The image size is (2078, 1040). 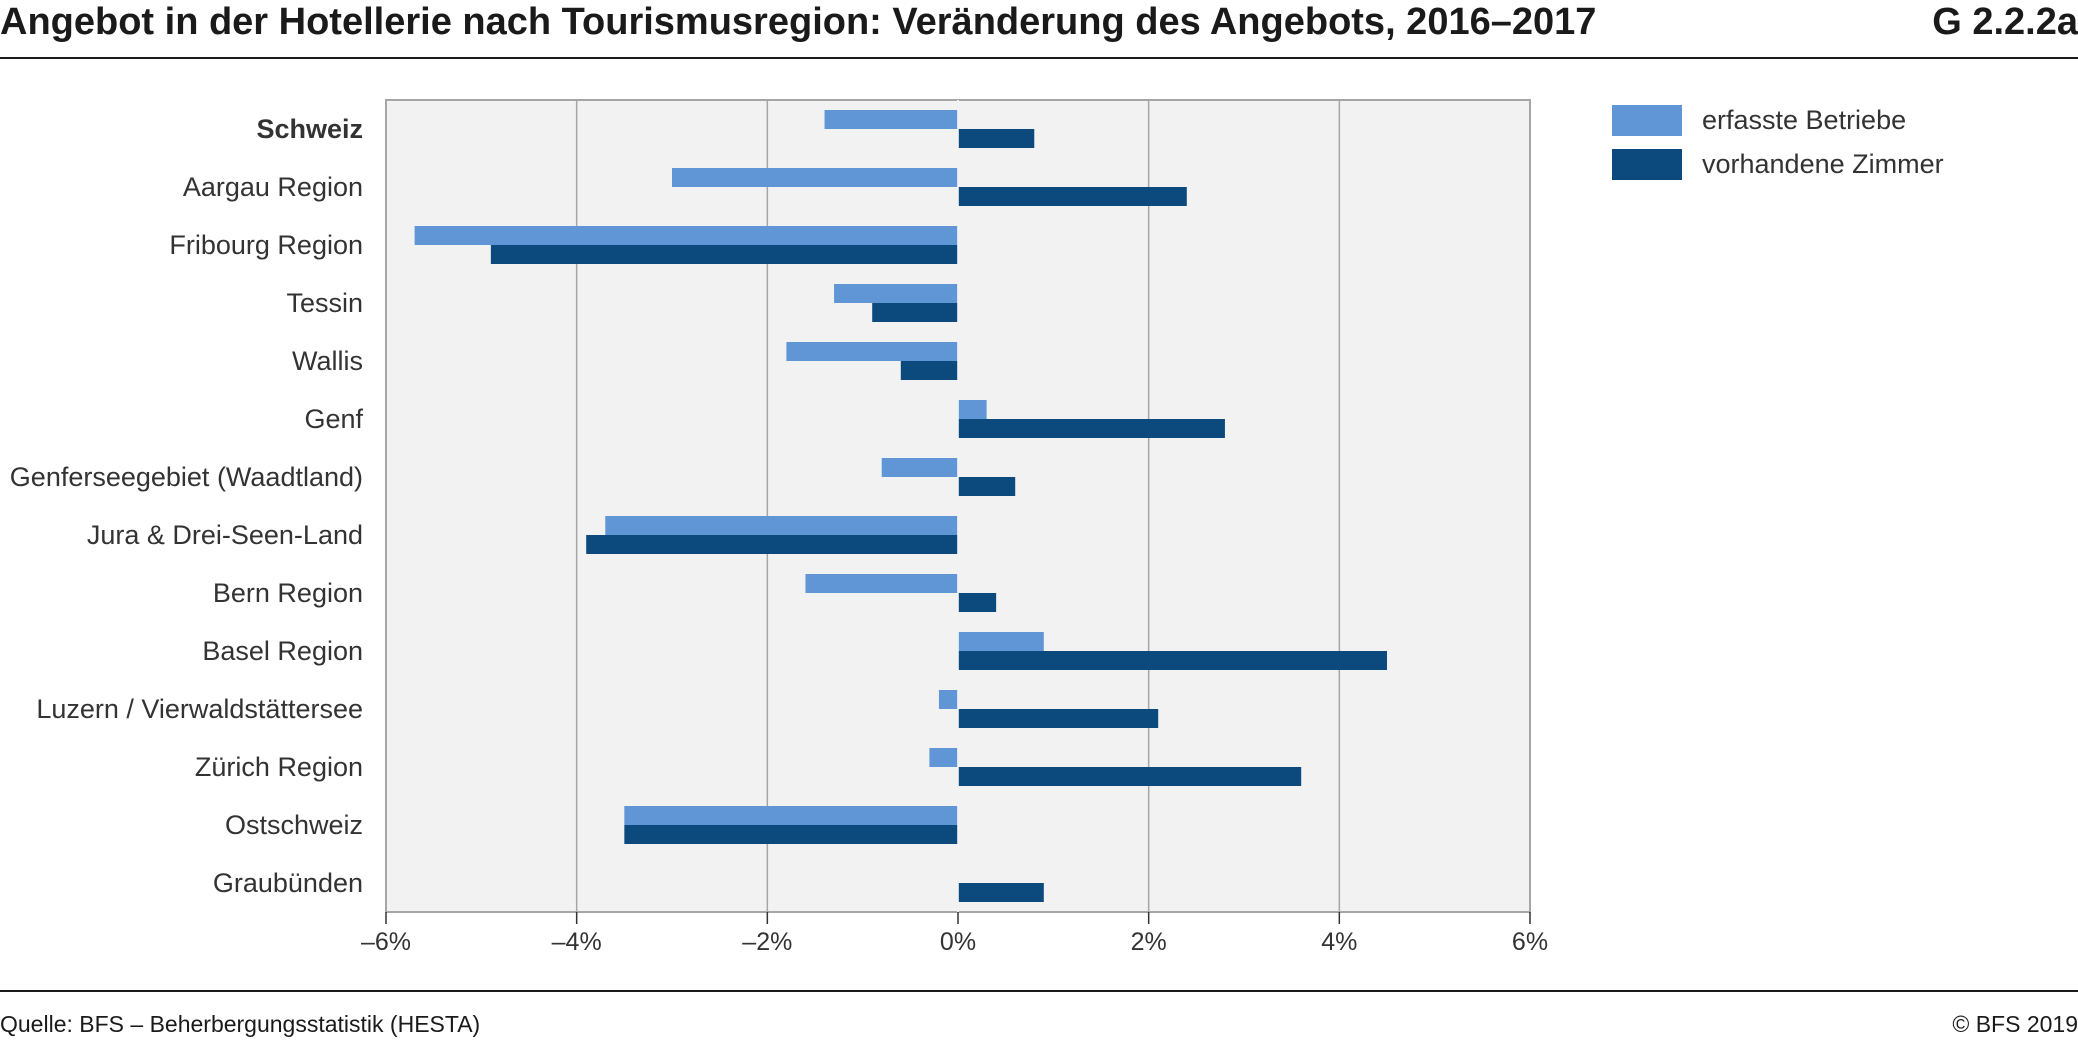 What do you see at coordinates (1647, 164) in the screenshot?
I see `legend-swatch-zimmer` at bounding box center [1647, 164].